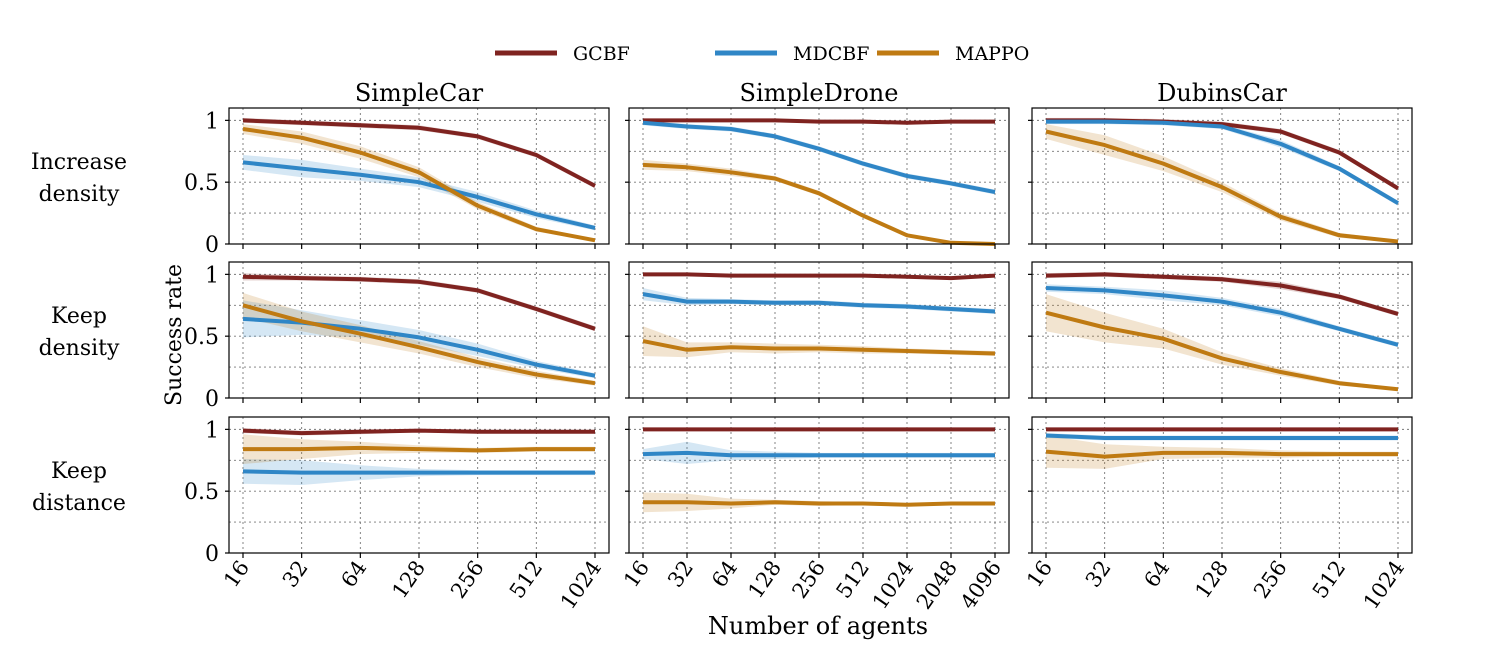  I want to click on legend-label-gcbf: GCBF, so click(601, 54).